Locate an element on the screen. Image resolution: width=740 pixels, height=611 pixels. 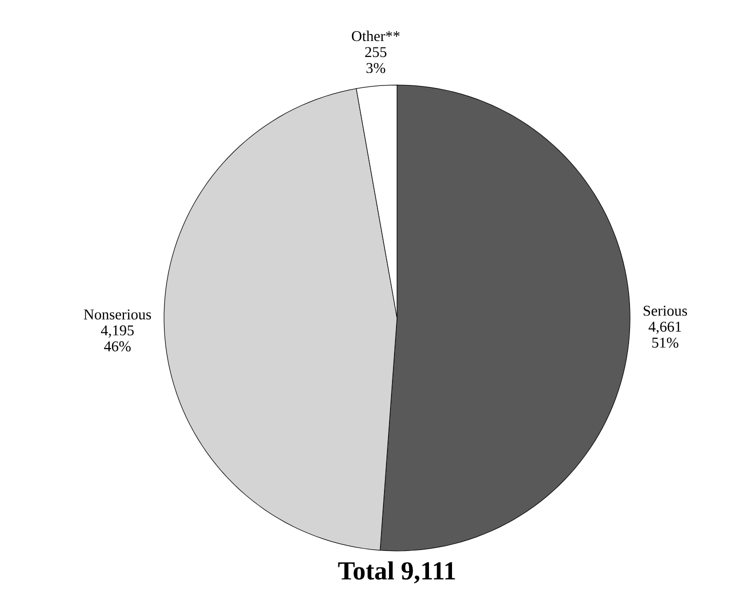
slice-label: Serious is located at coordinates (665, 311).